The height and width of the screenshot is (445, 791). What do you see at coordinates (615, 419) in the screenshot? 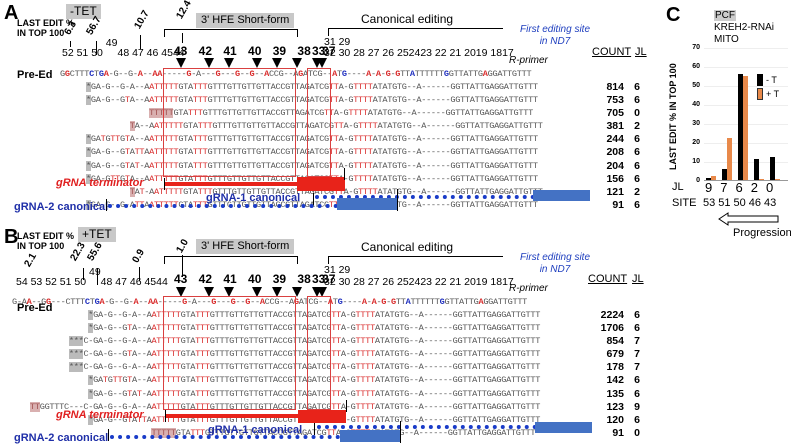
I see `count-value: 120` at bounding box center [615, 419].